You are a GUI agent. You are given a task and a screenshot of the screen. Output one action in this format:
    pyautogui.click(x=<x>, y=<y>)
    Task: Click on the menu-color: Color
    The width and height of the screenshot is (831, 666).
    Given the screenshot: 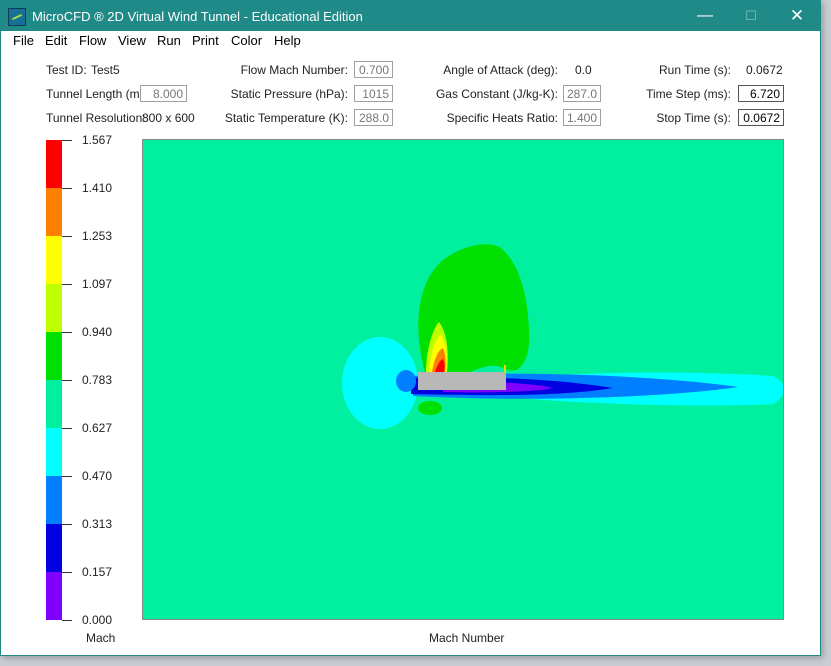 What is the action you would take?
    pyautogui.click(x=247, y=40)
    